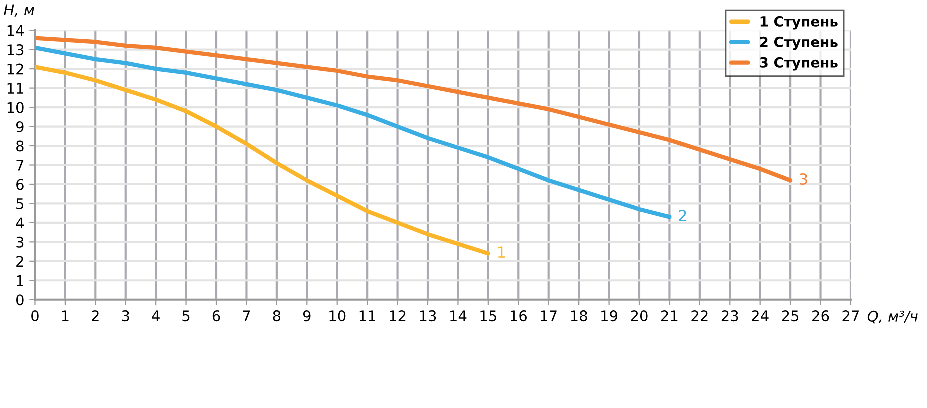  Describe the element at coordinates (760, 316) in the screenshot. I see `x-tick-label: 24` at that location.